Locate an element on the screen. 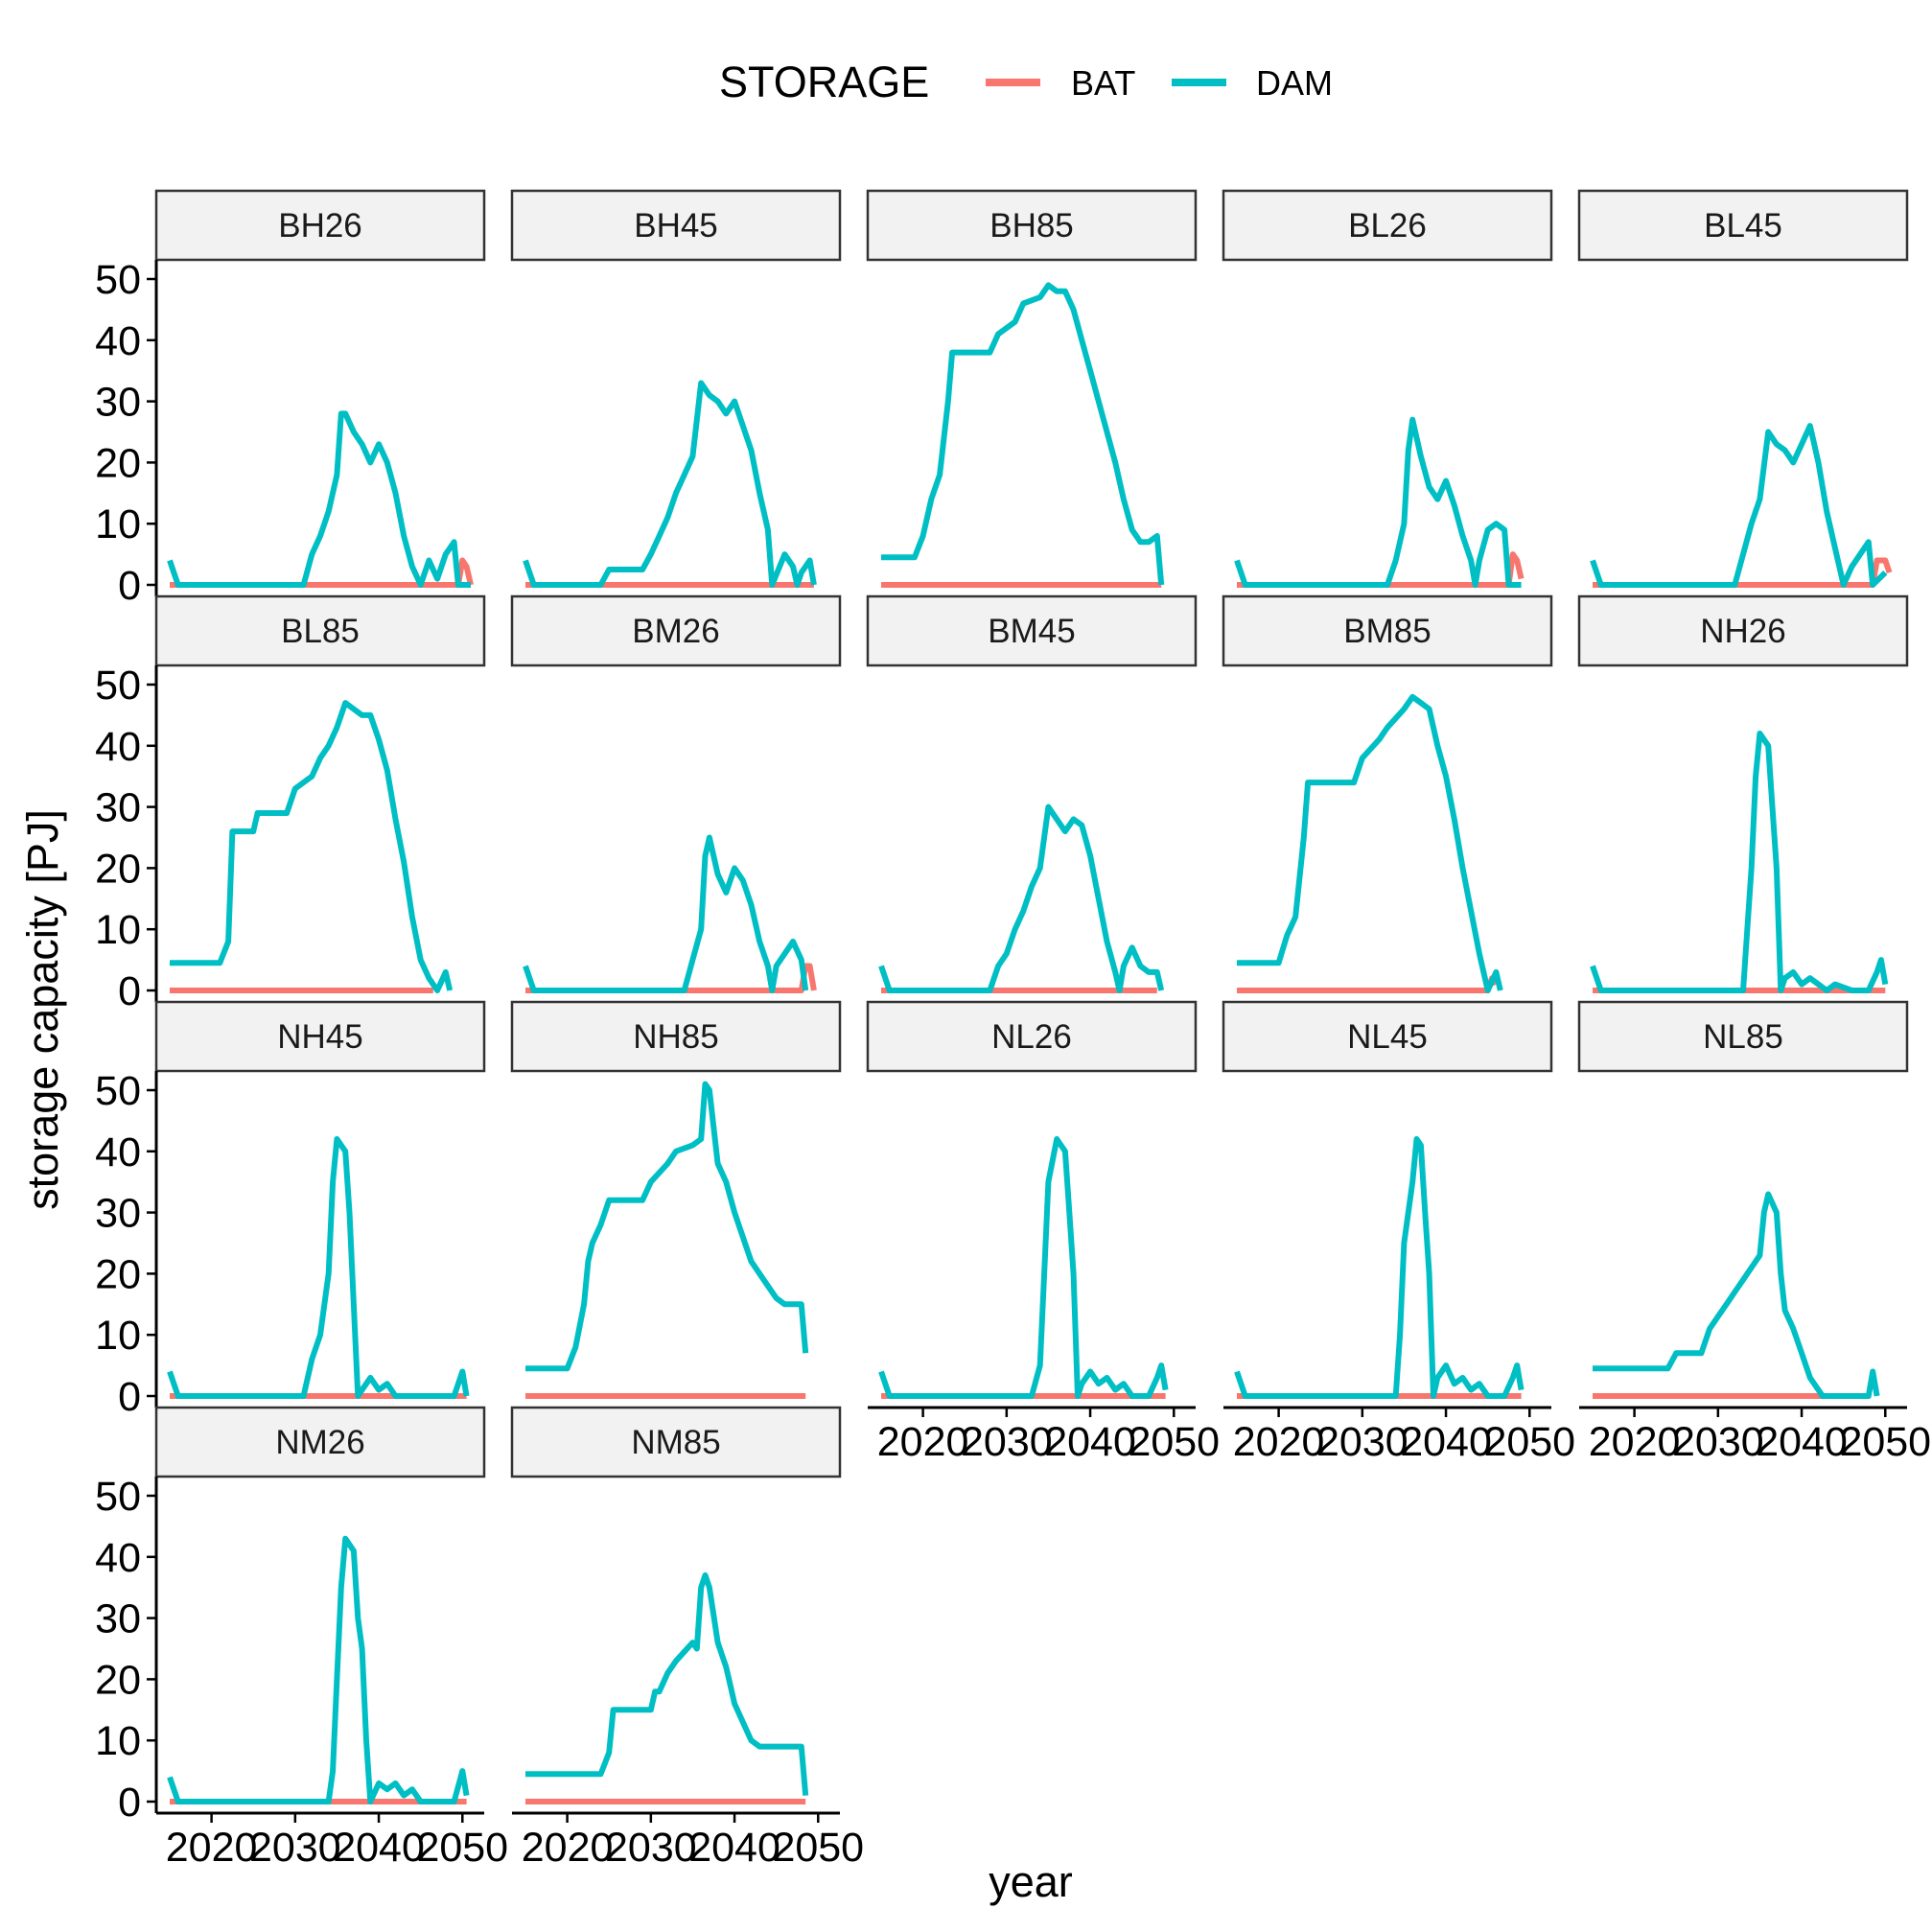 This screenshot has height=1932, width=1932. facet-panel-bh45: BH45 is located at coordinates (676, 388).